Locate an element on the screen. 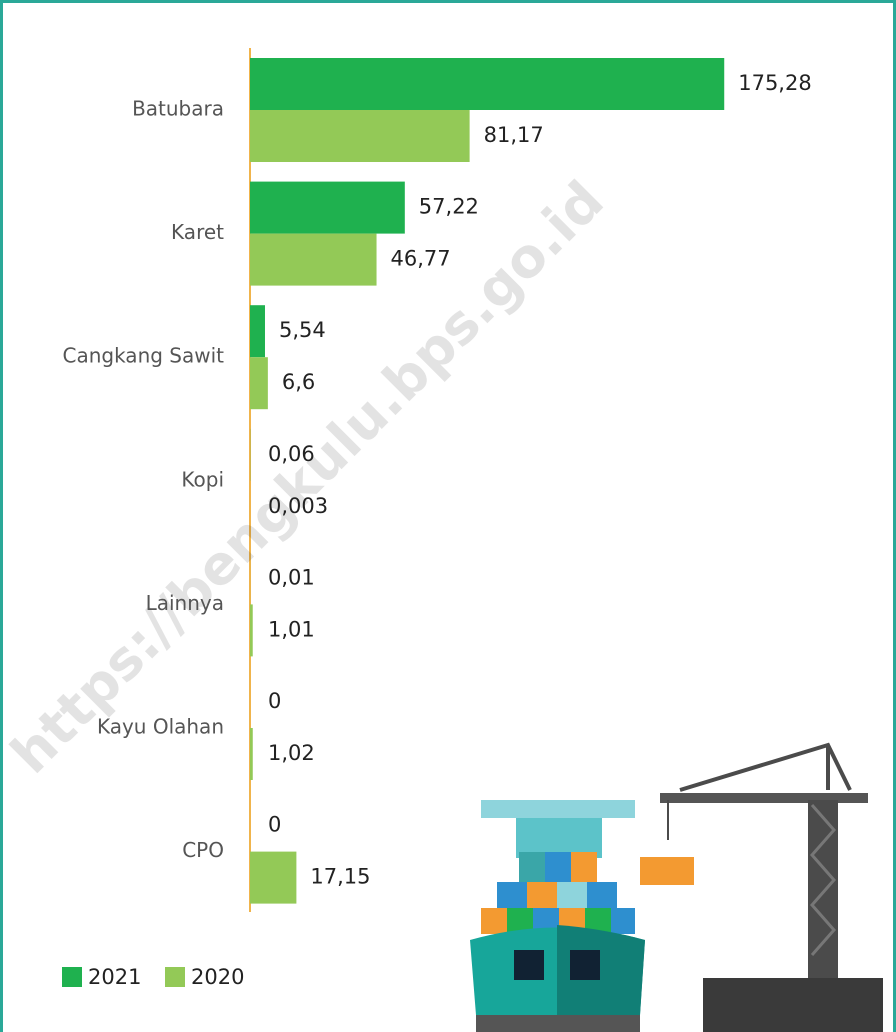 The height and width of the screenshot is (1032, 896). value-label: 81,17 is located at coordinates (514, 135).